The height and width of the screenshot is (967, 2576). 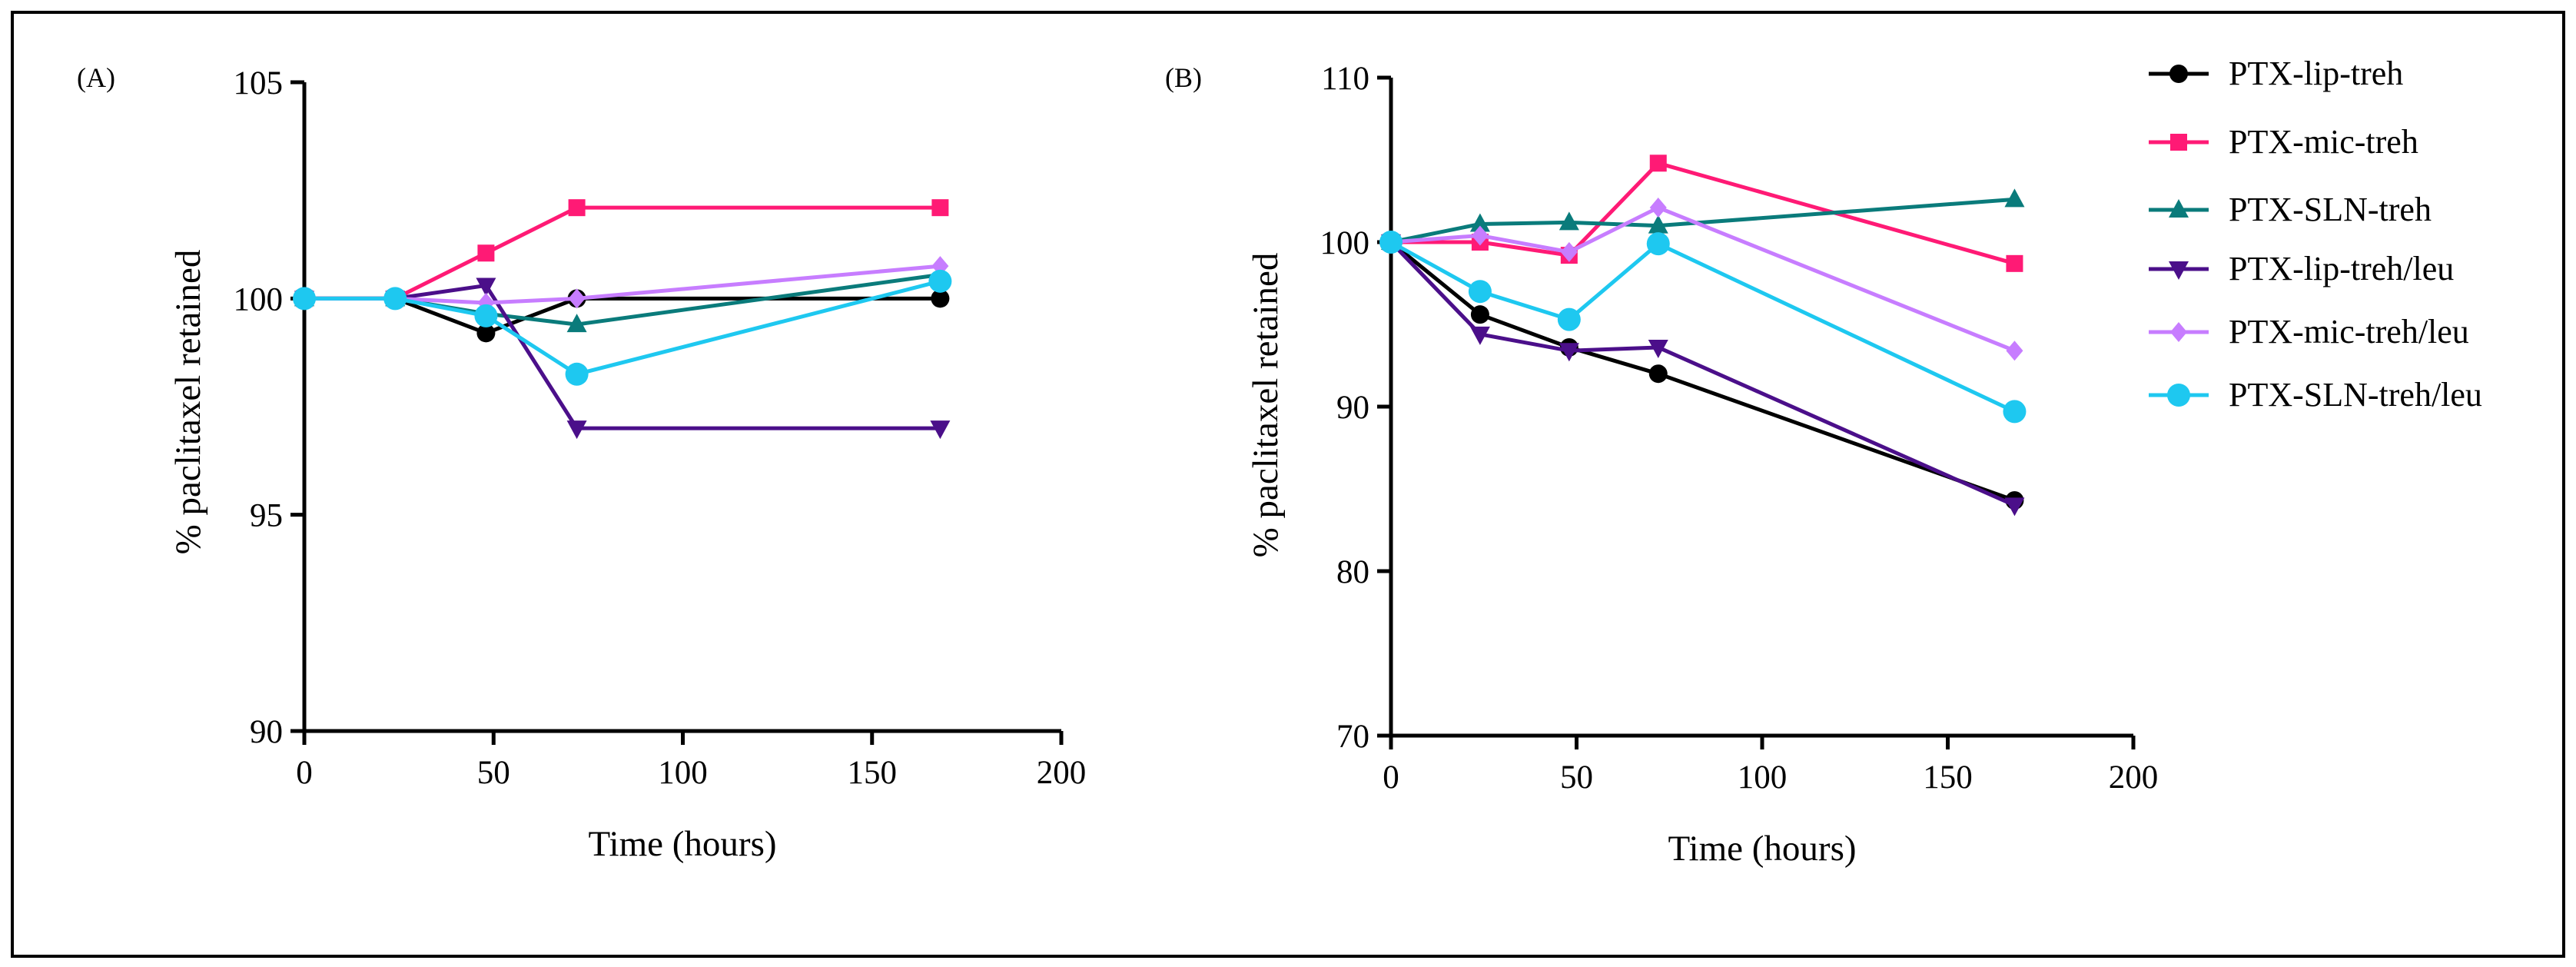 What do you see at coordinates (2323, 142) in the screenshot?
I see `legend-label: PTX-mic-treh` at bounding box center [2323, 142].